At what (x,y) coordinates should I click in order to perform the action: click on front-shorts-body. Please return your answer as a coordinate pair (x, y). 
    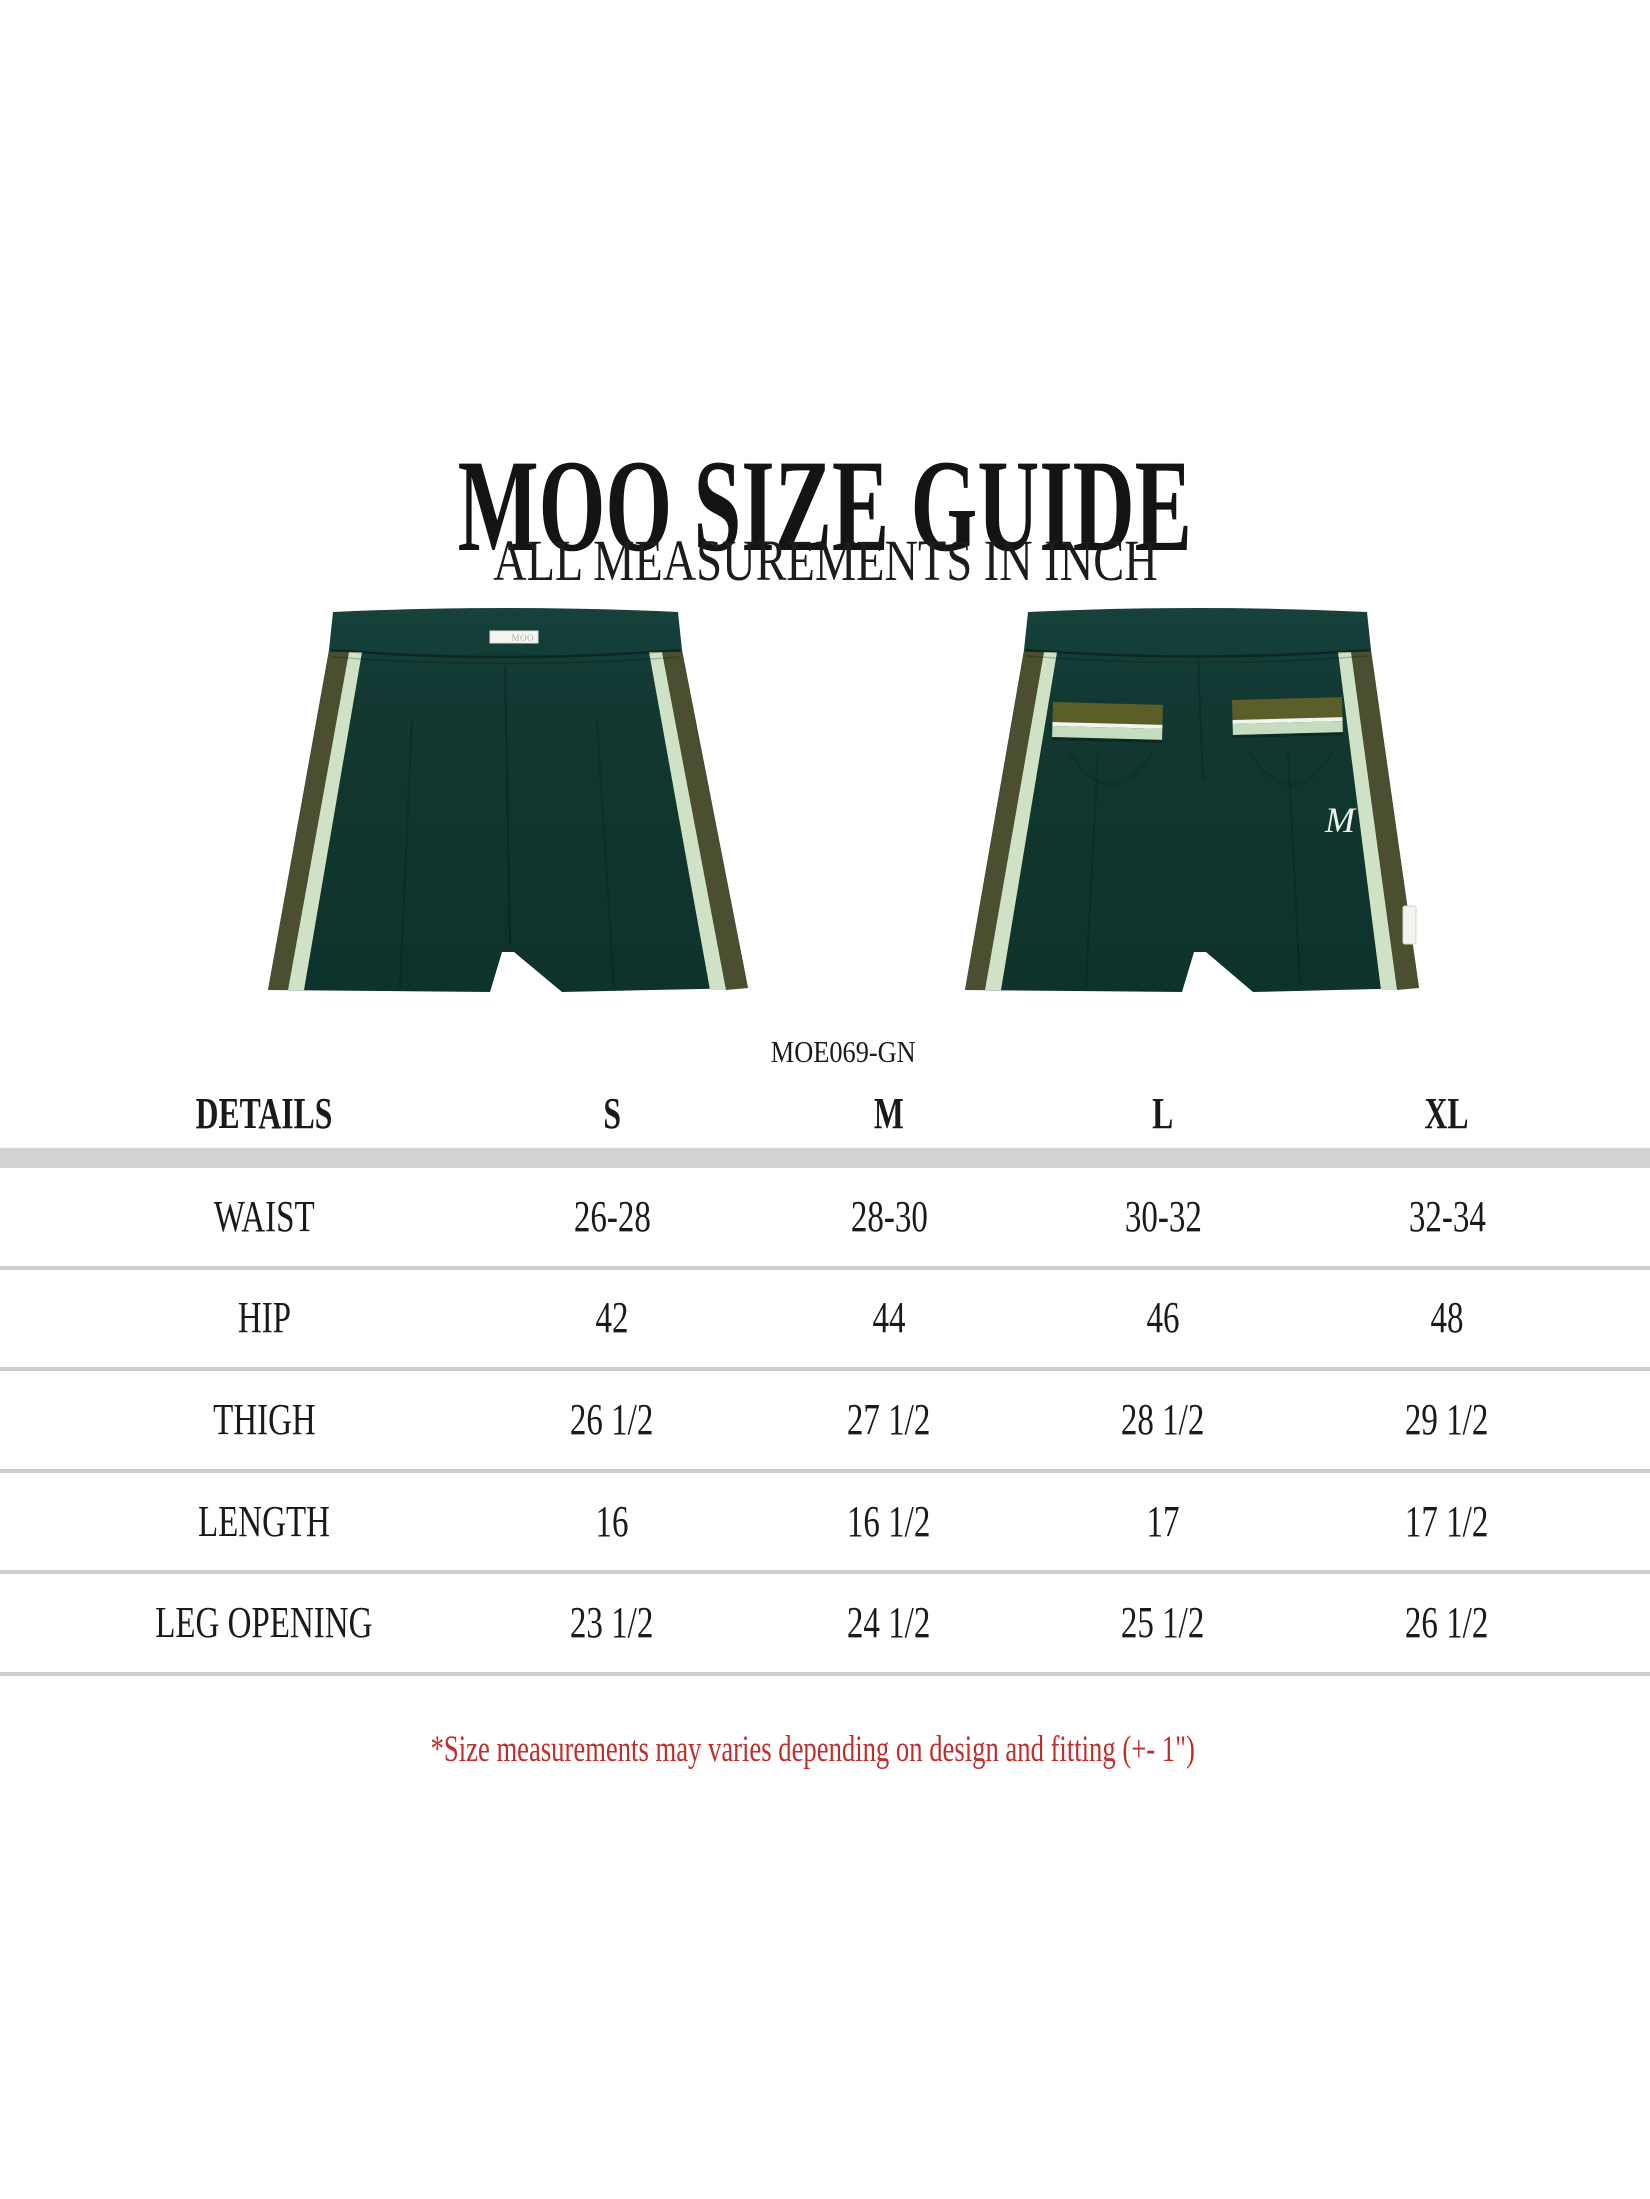
    Looking at the image, I should click on (508, 800).